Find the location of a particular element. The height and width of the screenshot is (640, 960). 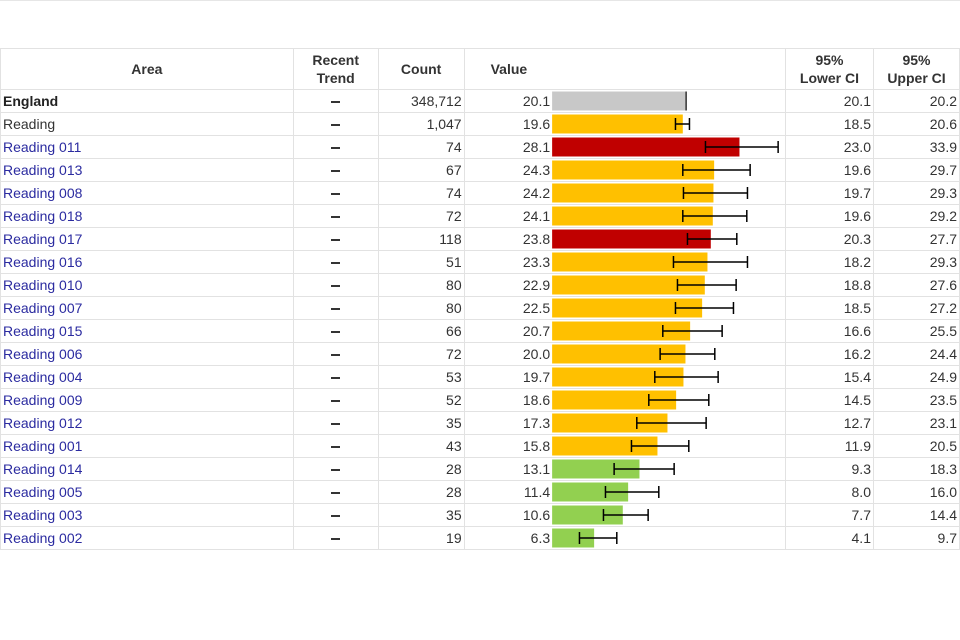

count-value: 28 is located at coordinates (421, 492).